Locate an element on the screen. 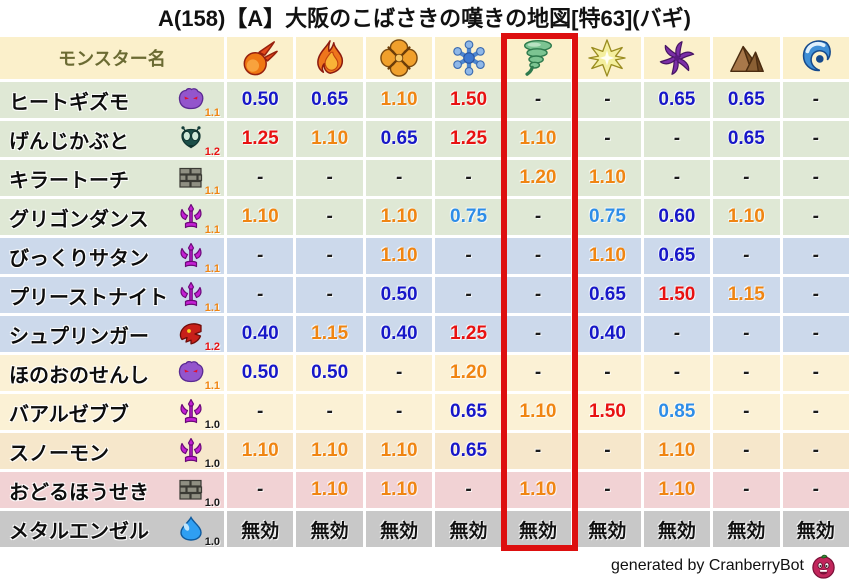 The height and width of the screenshot is (583, 849). monster-name-cell: おどるほうせき 1.0 is located at coordinates (112, 490).